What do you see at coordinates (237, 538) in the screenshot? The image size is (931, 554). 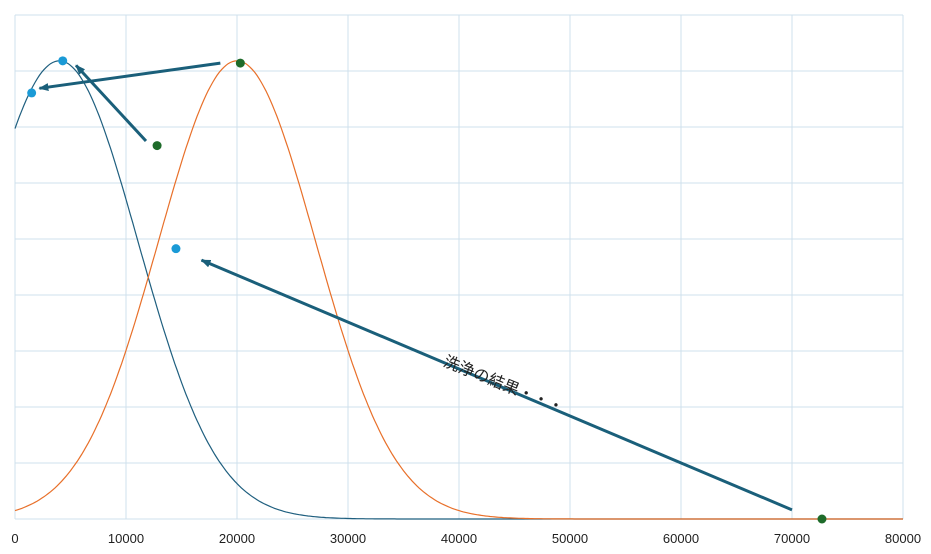 I see `x-tick-label: 20000` at bounding box center [237, 538].